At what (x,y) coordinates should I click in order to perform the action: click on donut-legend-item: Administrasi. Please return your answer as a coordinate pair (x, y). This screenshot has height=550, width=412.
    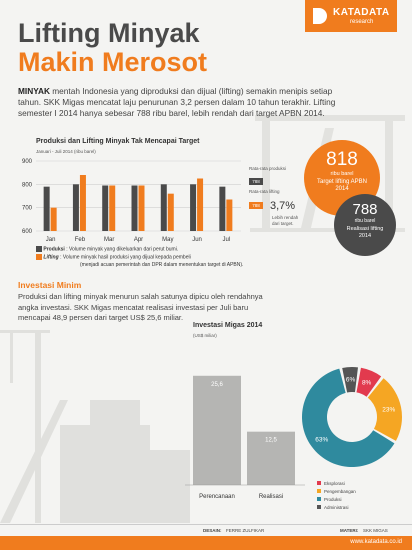
    Looking at the image, I should click on (336, 508).